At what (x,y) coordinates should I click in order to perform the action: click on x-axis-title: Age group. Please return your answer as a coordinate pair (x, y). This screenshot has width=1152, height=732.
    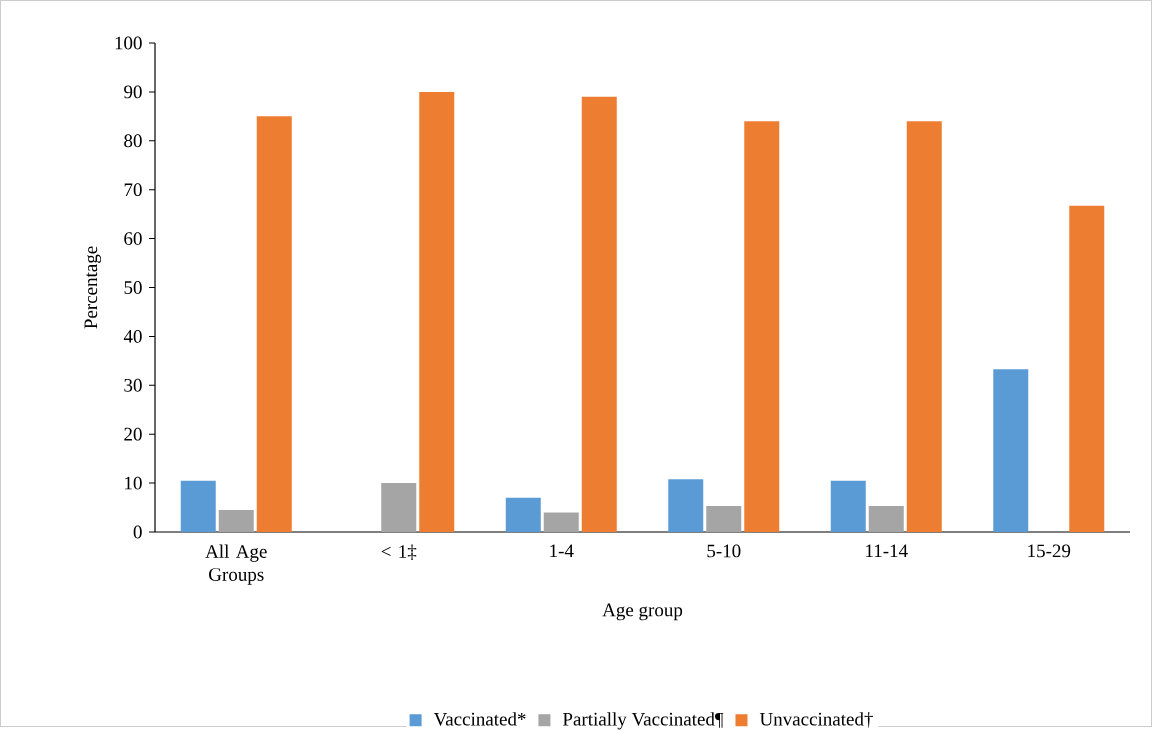
    Looking at the image, I should click on (642, 612).